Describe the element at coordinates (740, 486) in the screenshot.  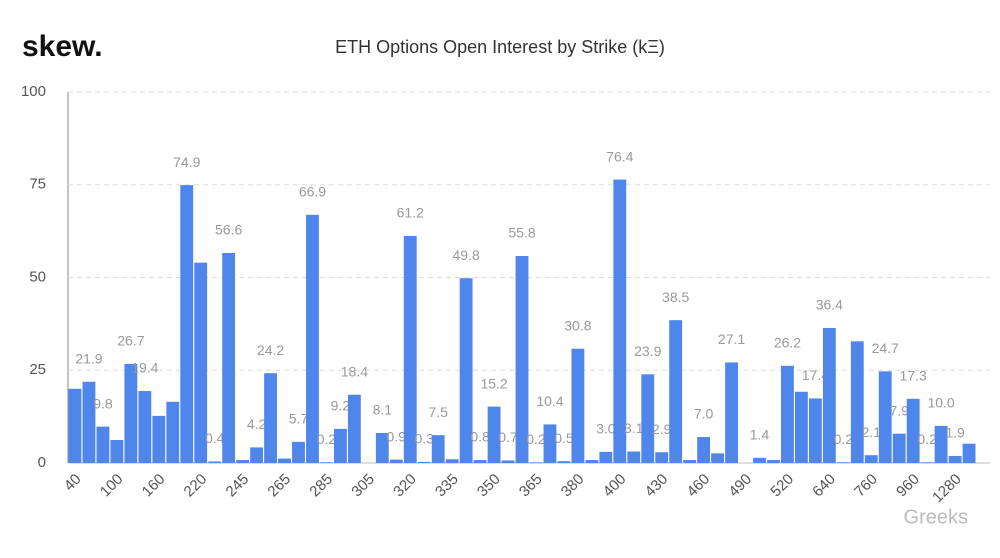
I see `x-tick-label: 490` at that location.